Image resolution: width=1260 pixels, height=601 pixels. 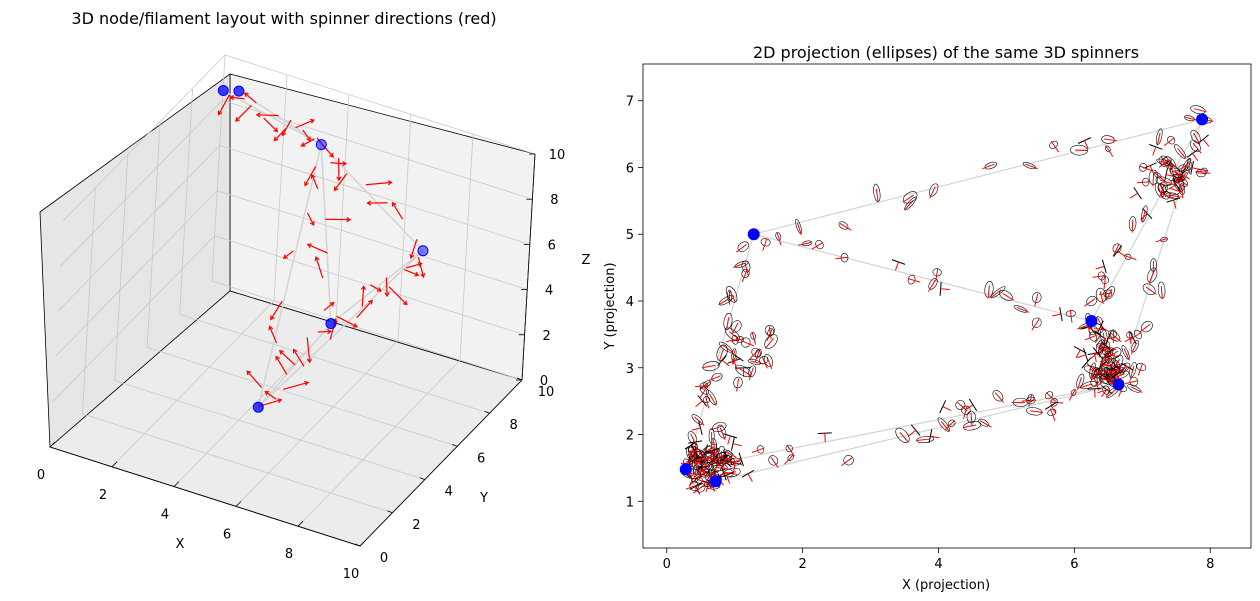 I want to click on y-tick-label-3d: 10, so click(x=546, y=392).